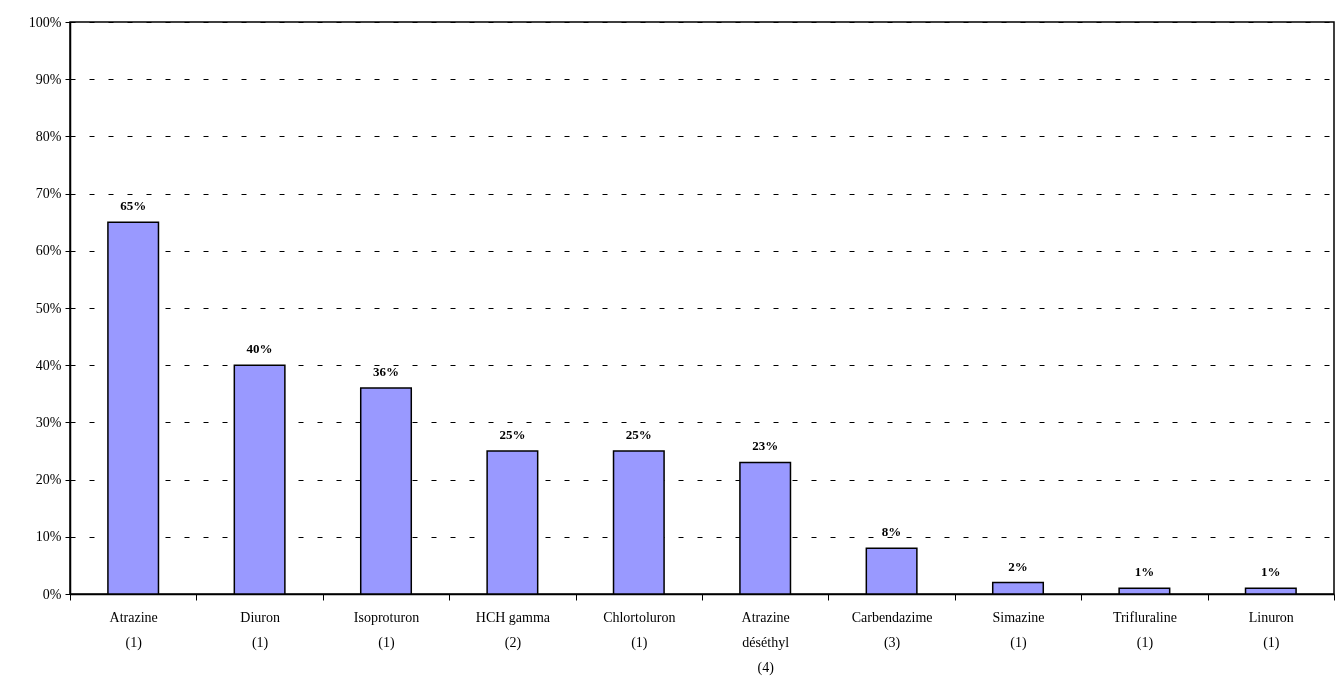  What do you see at coordinates (386, 630) in the screenshot?
I see `x-tick-label: Isoproturon (1)` at bounding box center [386, 630].